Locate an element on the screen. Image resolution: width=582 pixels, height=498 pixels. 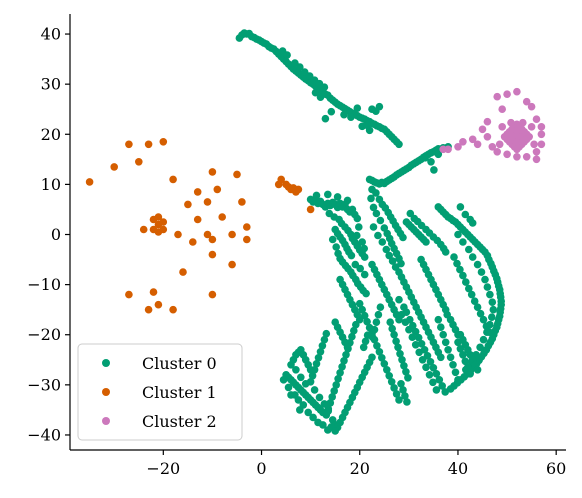
y-tick-label: 0 is located at coordinates (56, 234).